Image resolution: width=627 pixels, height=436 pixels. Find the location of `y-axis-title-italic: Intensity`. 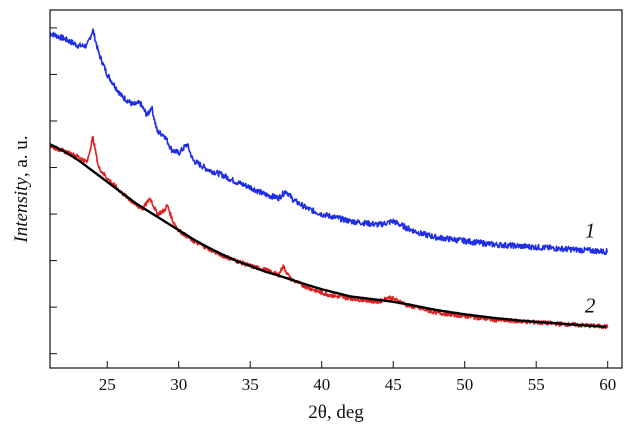

y-axis-title-italic: Intensity is located at coordinates (21, 210).